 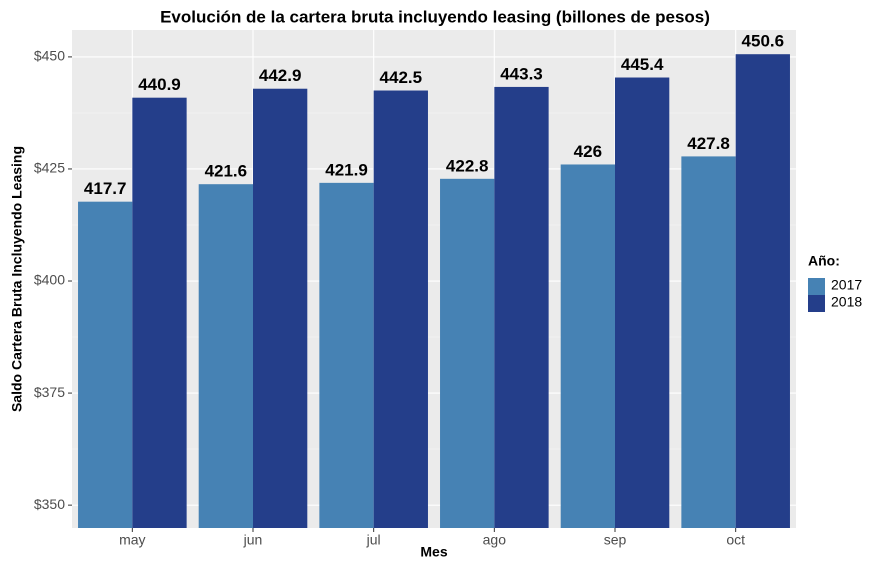 What do you see at coordinates (49, 392) in the screenshot?
I see `y-tick-label: $375` at bounding box center [49, 392].